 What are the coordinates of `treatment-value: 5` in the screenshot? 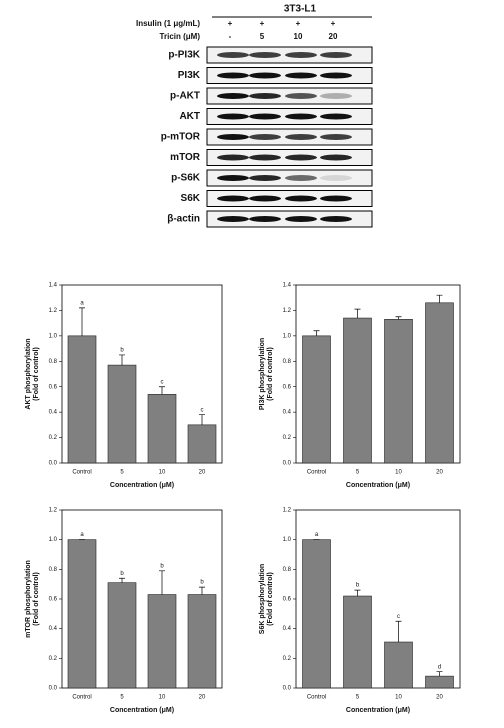 It's located at (262, 36).